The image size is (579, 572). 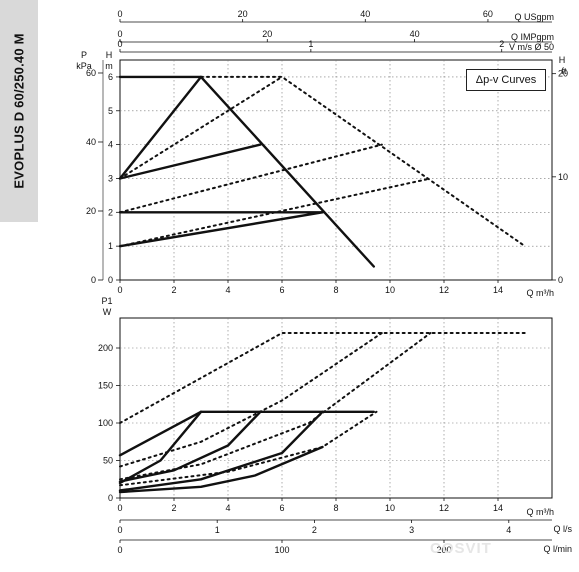 I want to click on head-m-tick-label: 6, so click(x=110, y=77).